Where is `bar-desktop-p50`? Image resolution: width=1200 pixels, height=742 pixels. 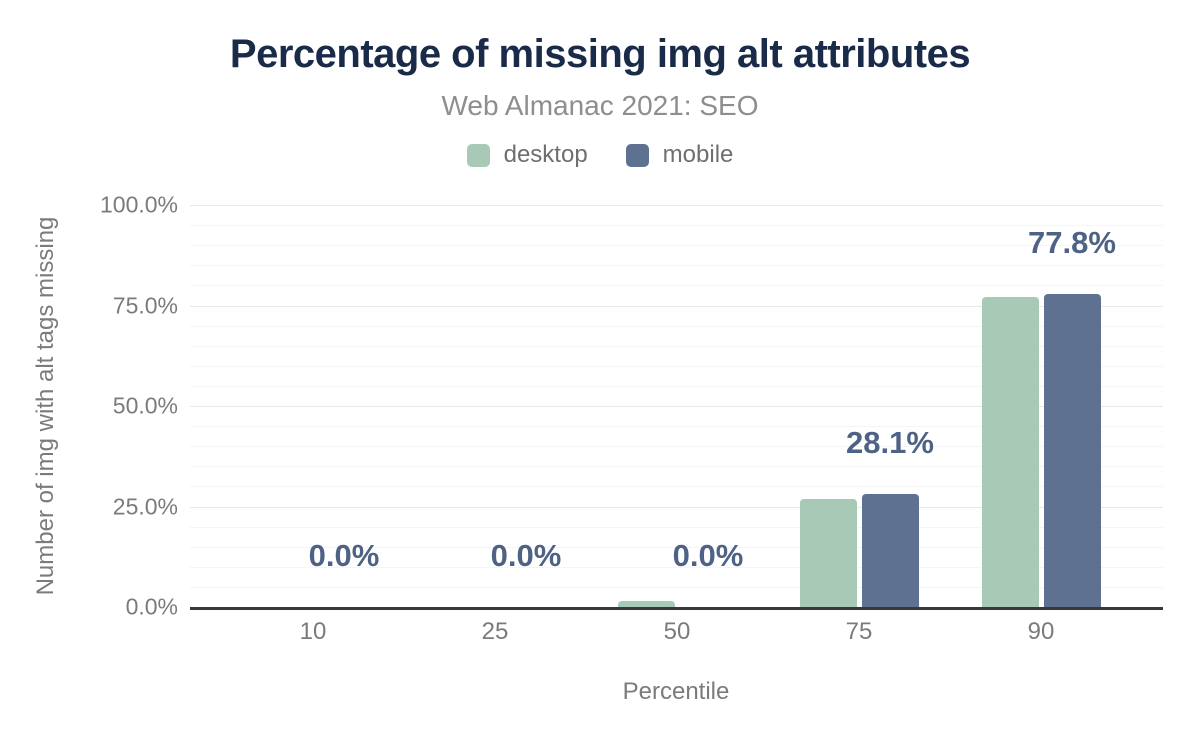
bar-desktop-p50 is located at coordinates (646, 603).